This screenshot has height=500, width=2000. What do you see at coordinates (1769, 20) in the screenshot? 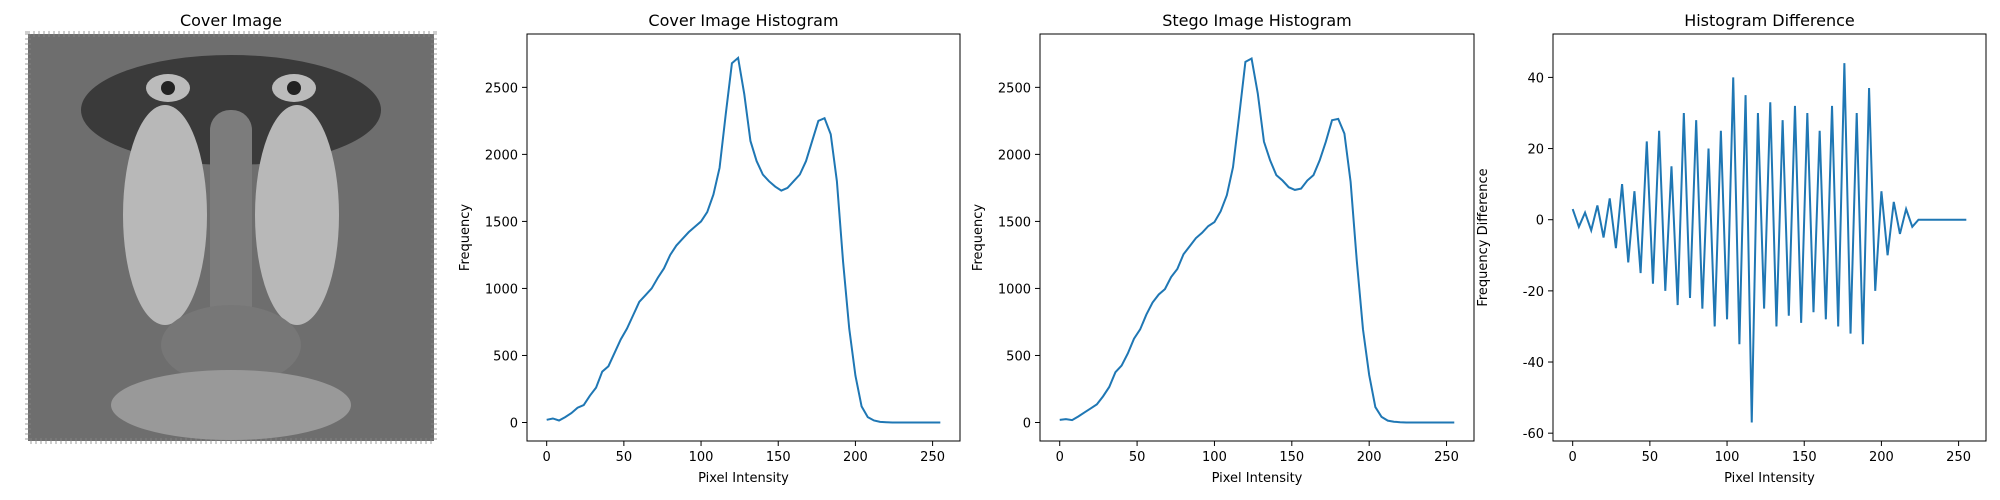
I see `chart-title: Histogram Difference` at bounding box center [1769, 20].